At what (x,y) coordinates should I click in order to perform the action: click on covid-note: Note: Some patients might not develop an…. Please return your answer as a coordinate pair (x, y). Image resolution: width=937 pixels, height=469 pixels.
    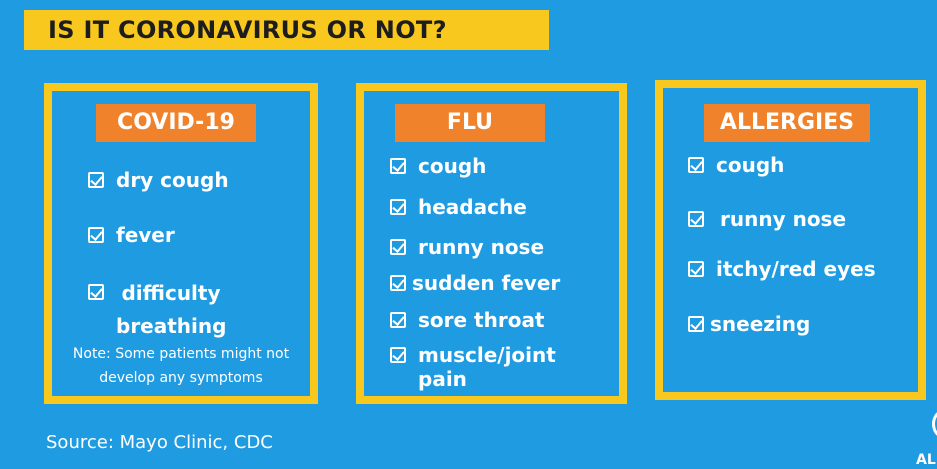
    Looking at the image, I should click on (181, 366).